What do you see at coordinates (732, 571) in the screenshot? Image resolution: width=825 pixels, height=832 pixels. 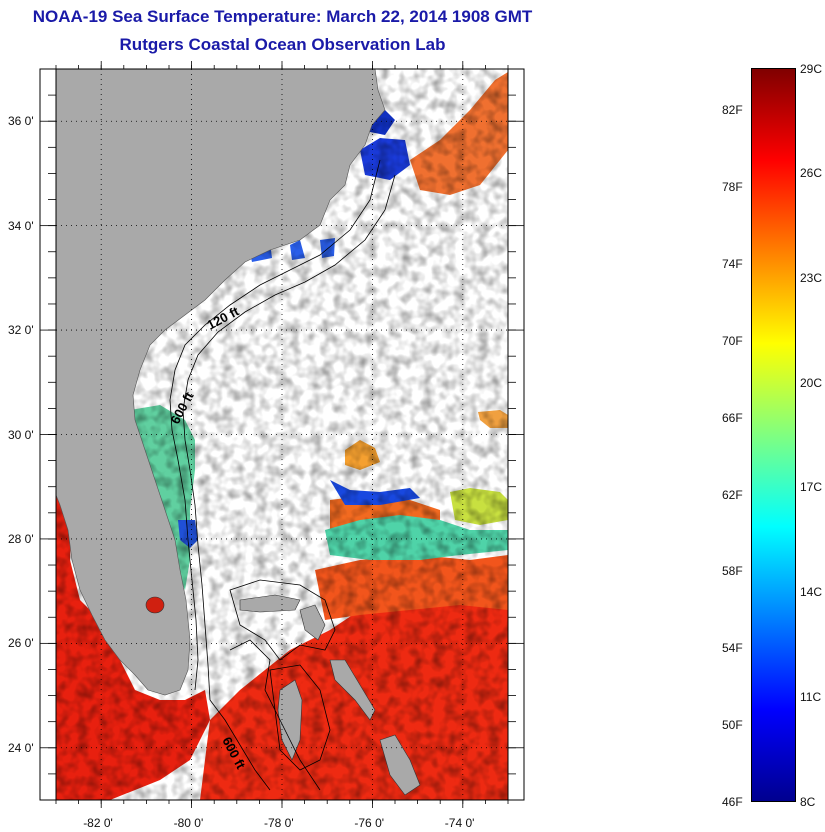 I see `colorbar-label-fahrenheit: 58F` at bounding box center [732, 571].